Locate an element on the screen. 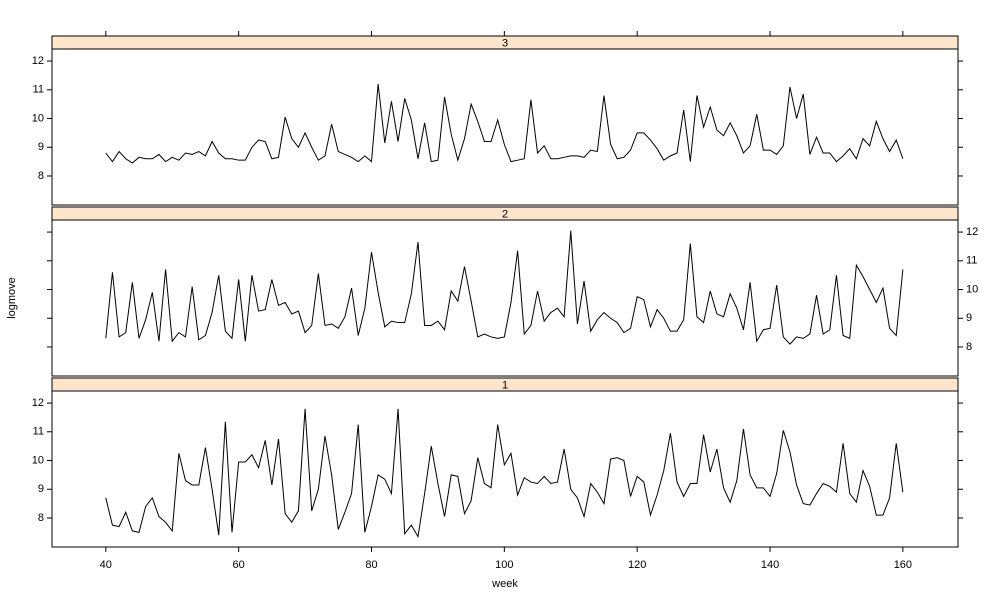 The image size is (1000, 600). x-tick-label: 60 is located at coordinates (239, 565).